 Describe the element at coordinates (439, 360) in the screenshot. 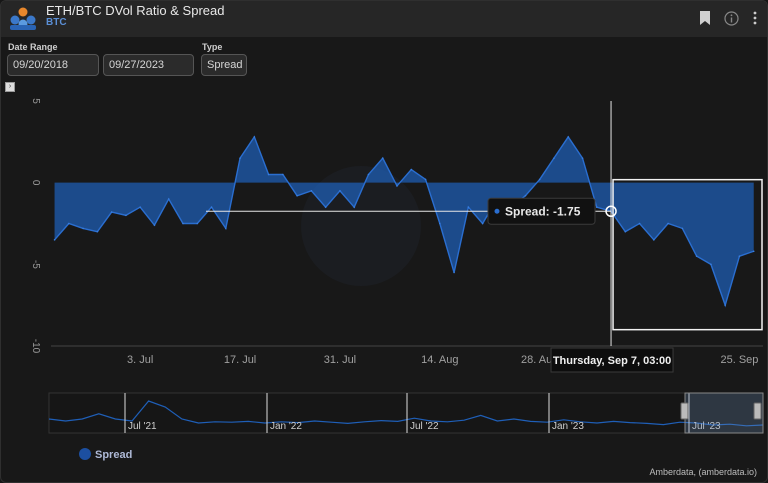

I see `x-tick-label: 14. Aug` at that location.